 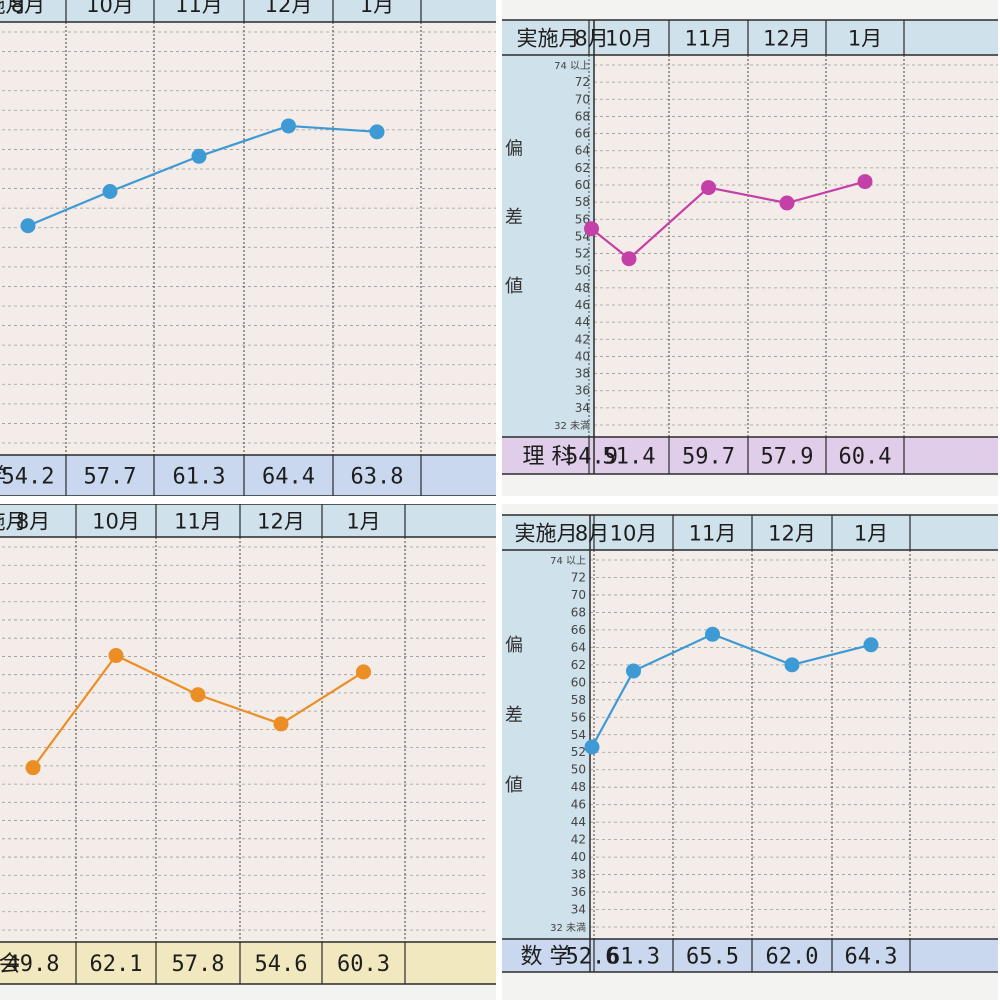 What do you see at coordinates (787, 457) in the screenshot?
I see `value-label: 57.9` at bounding box center [787, 457].